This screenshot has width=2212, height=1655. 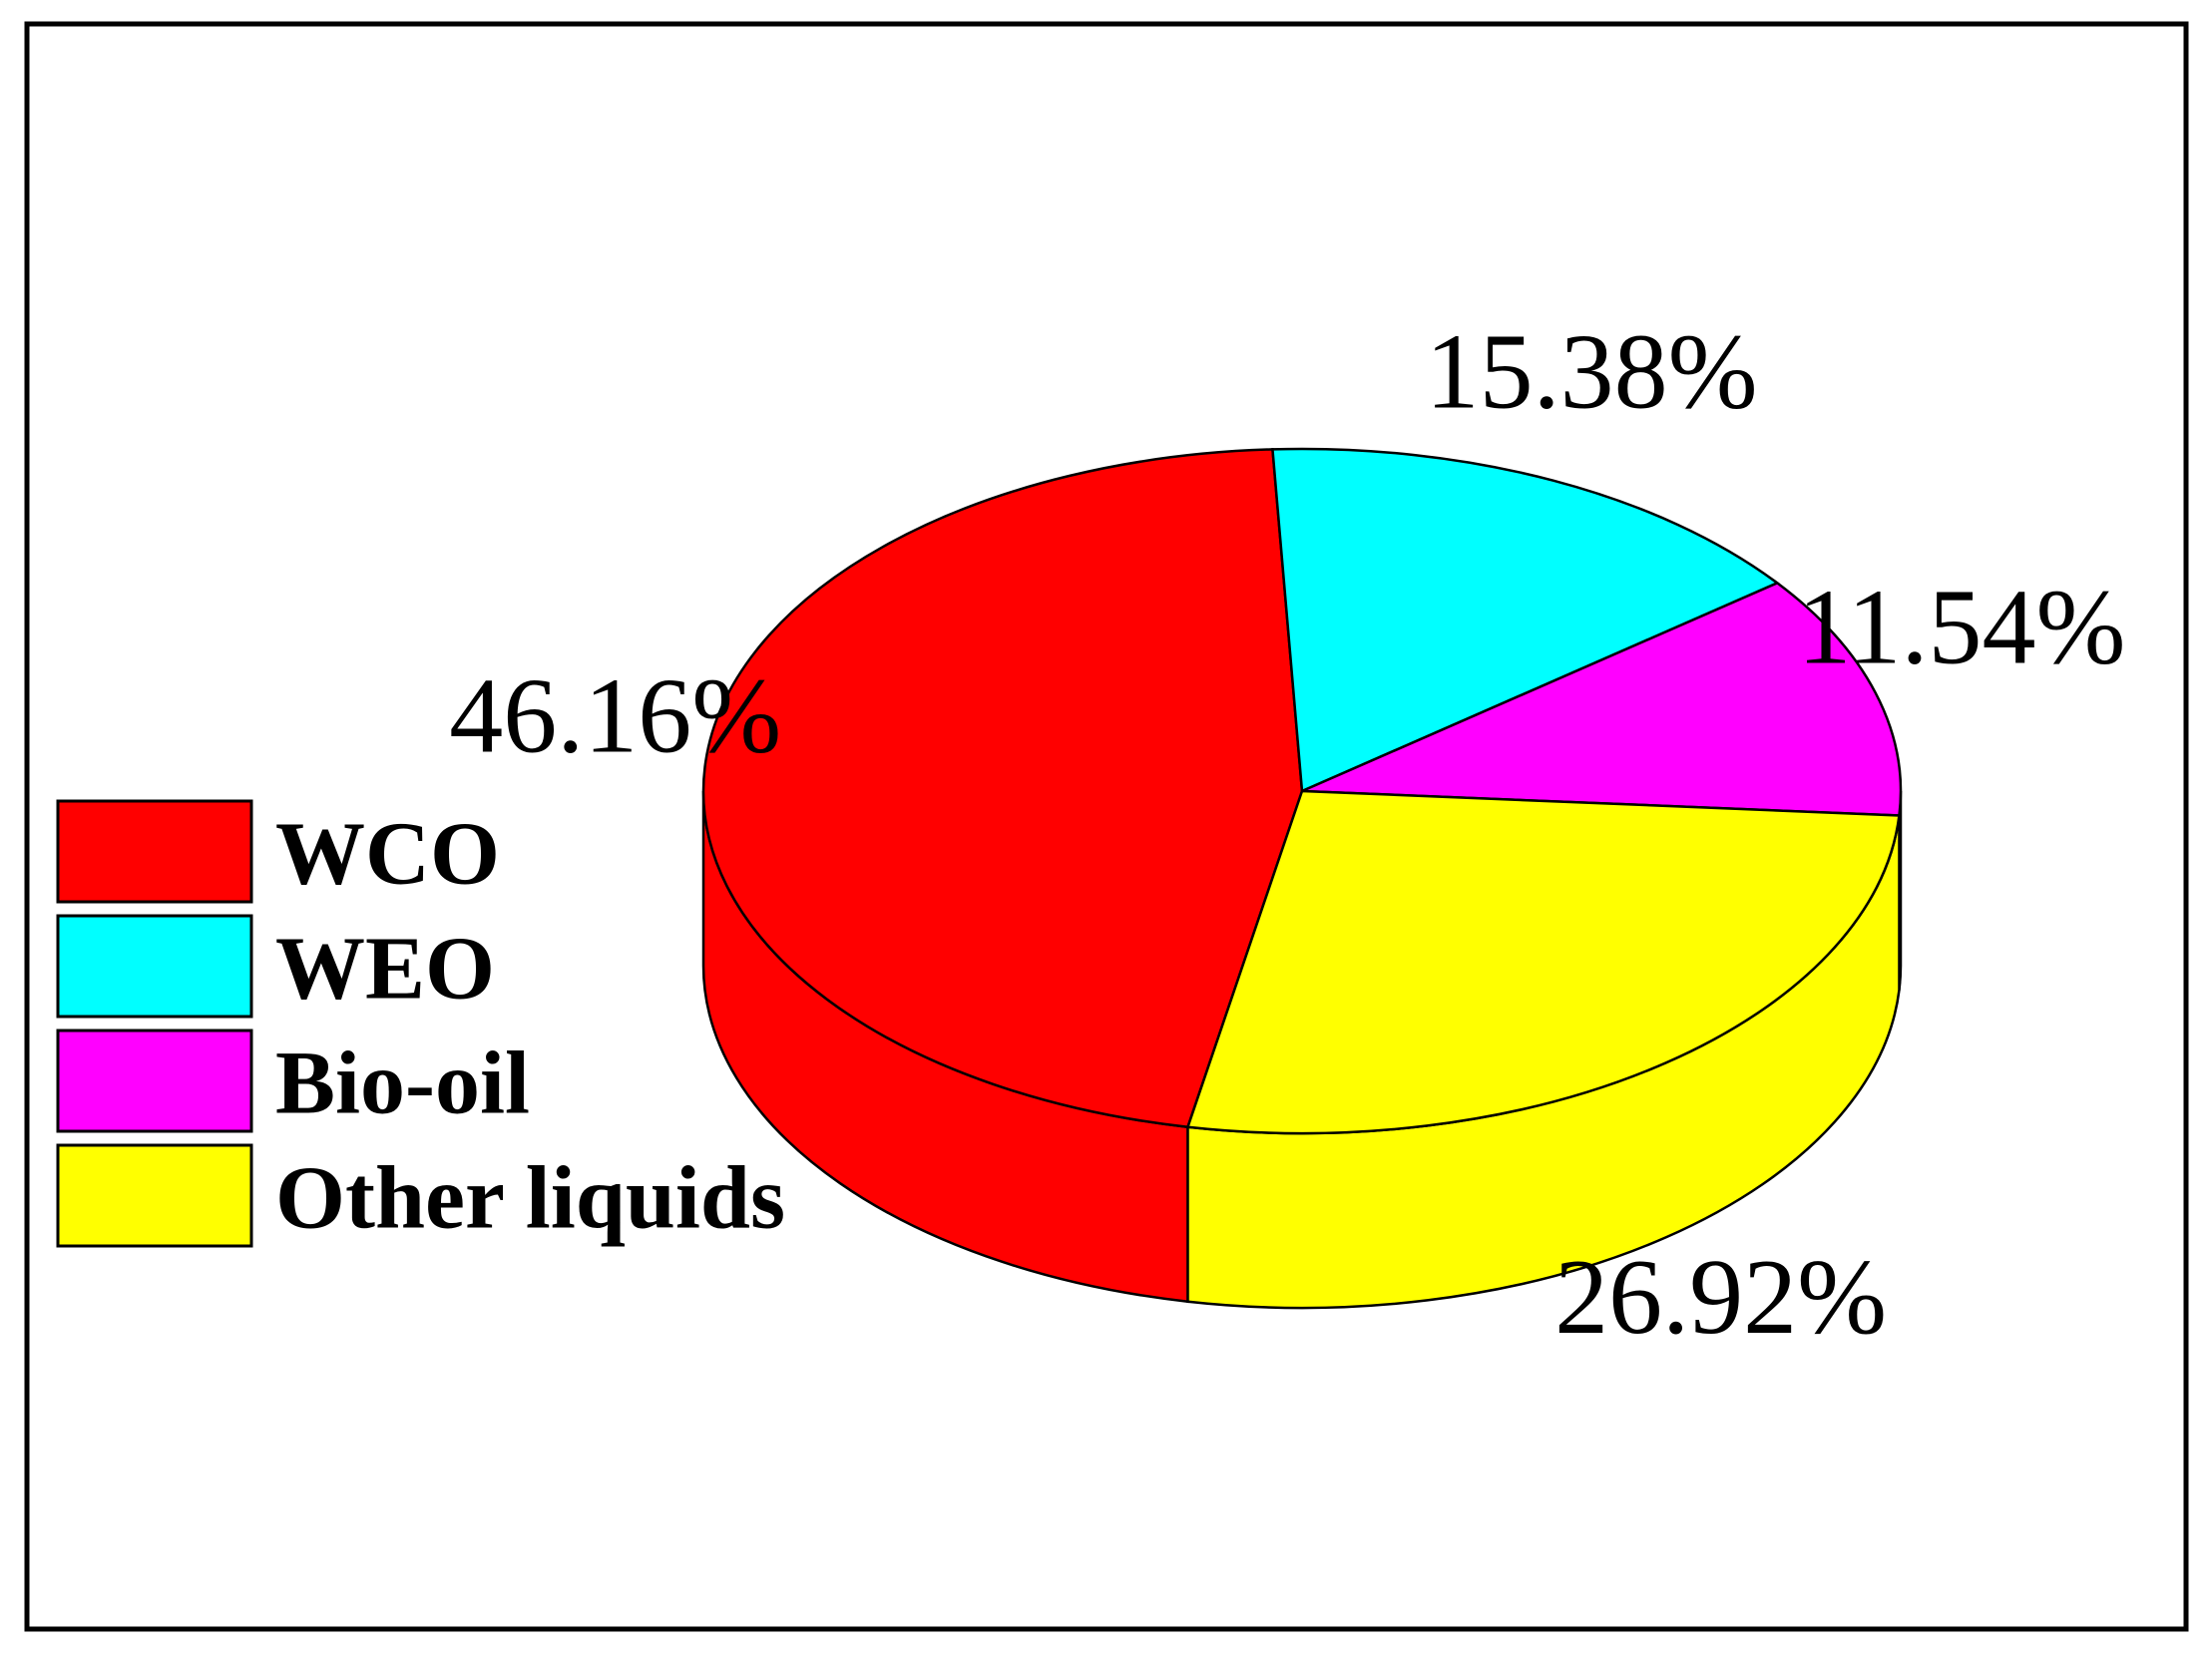 I want to click on pie-slice-weo, so click(x=1525, y=620).